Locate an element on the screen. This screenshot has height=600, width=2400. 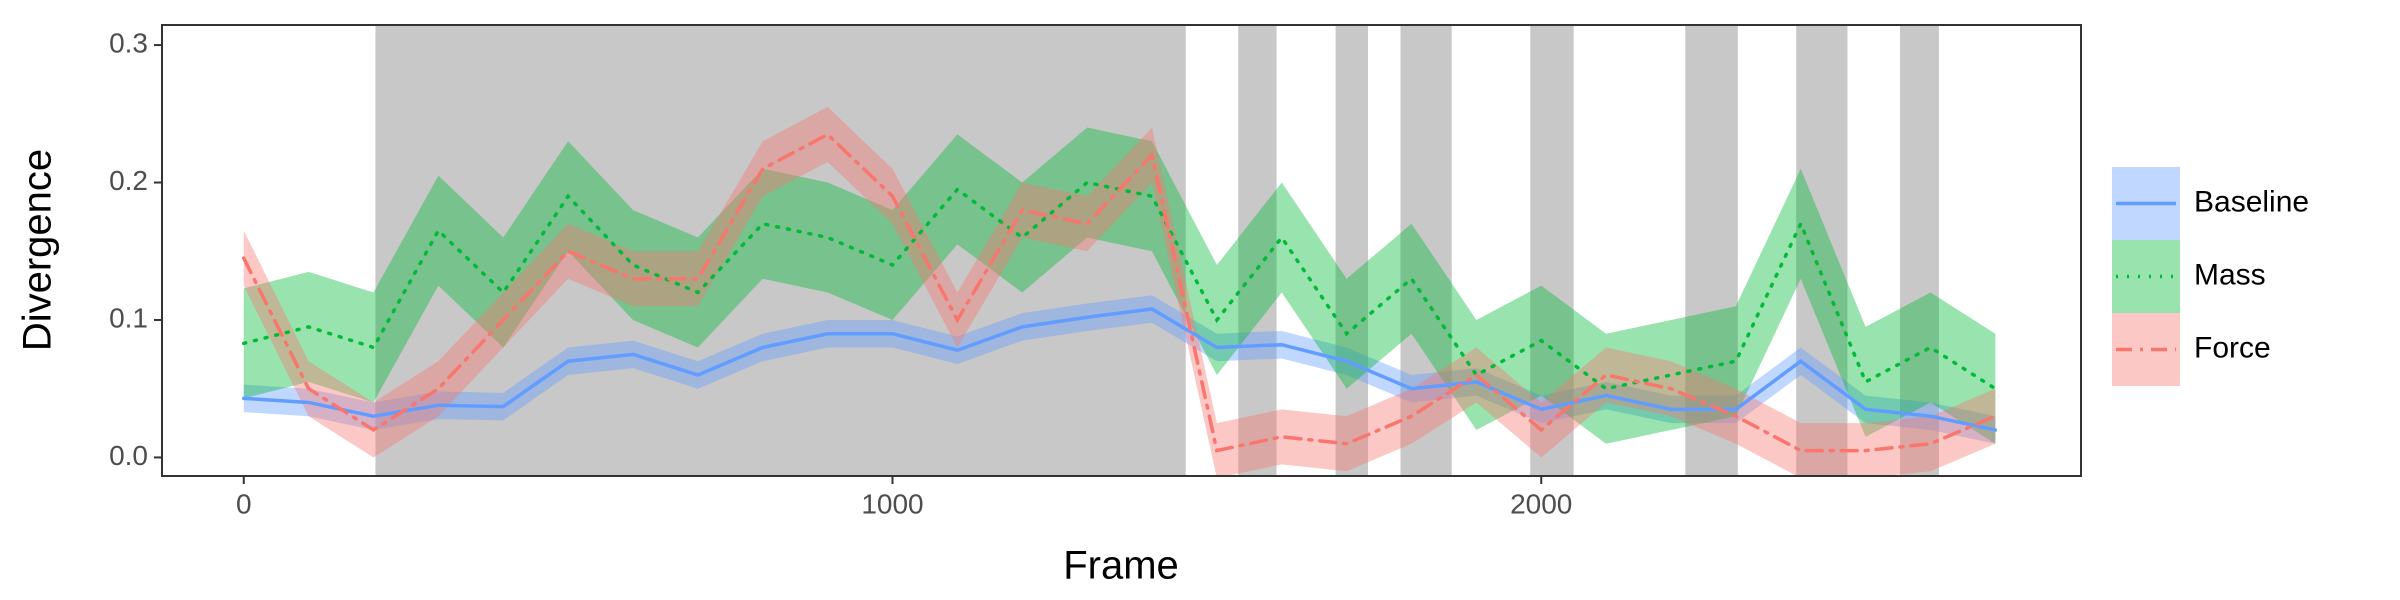
y-tick-label: 0.1 is located at coordinates (128, 317).